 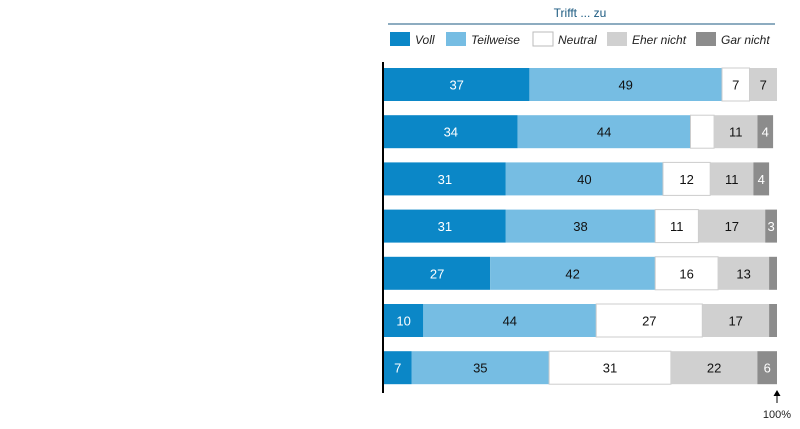 I want to click on legend-label-voll: Voll, so click(x=425, y=40).